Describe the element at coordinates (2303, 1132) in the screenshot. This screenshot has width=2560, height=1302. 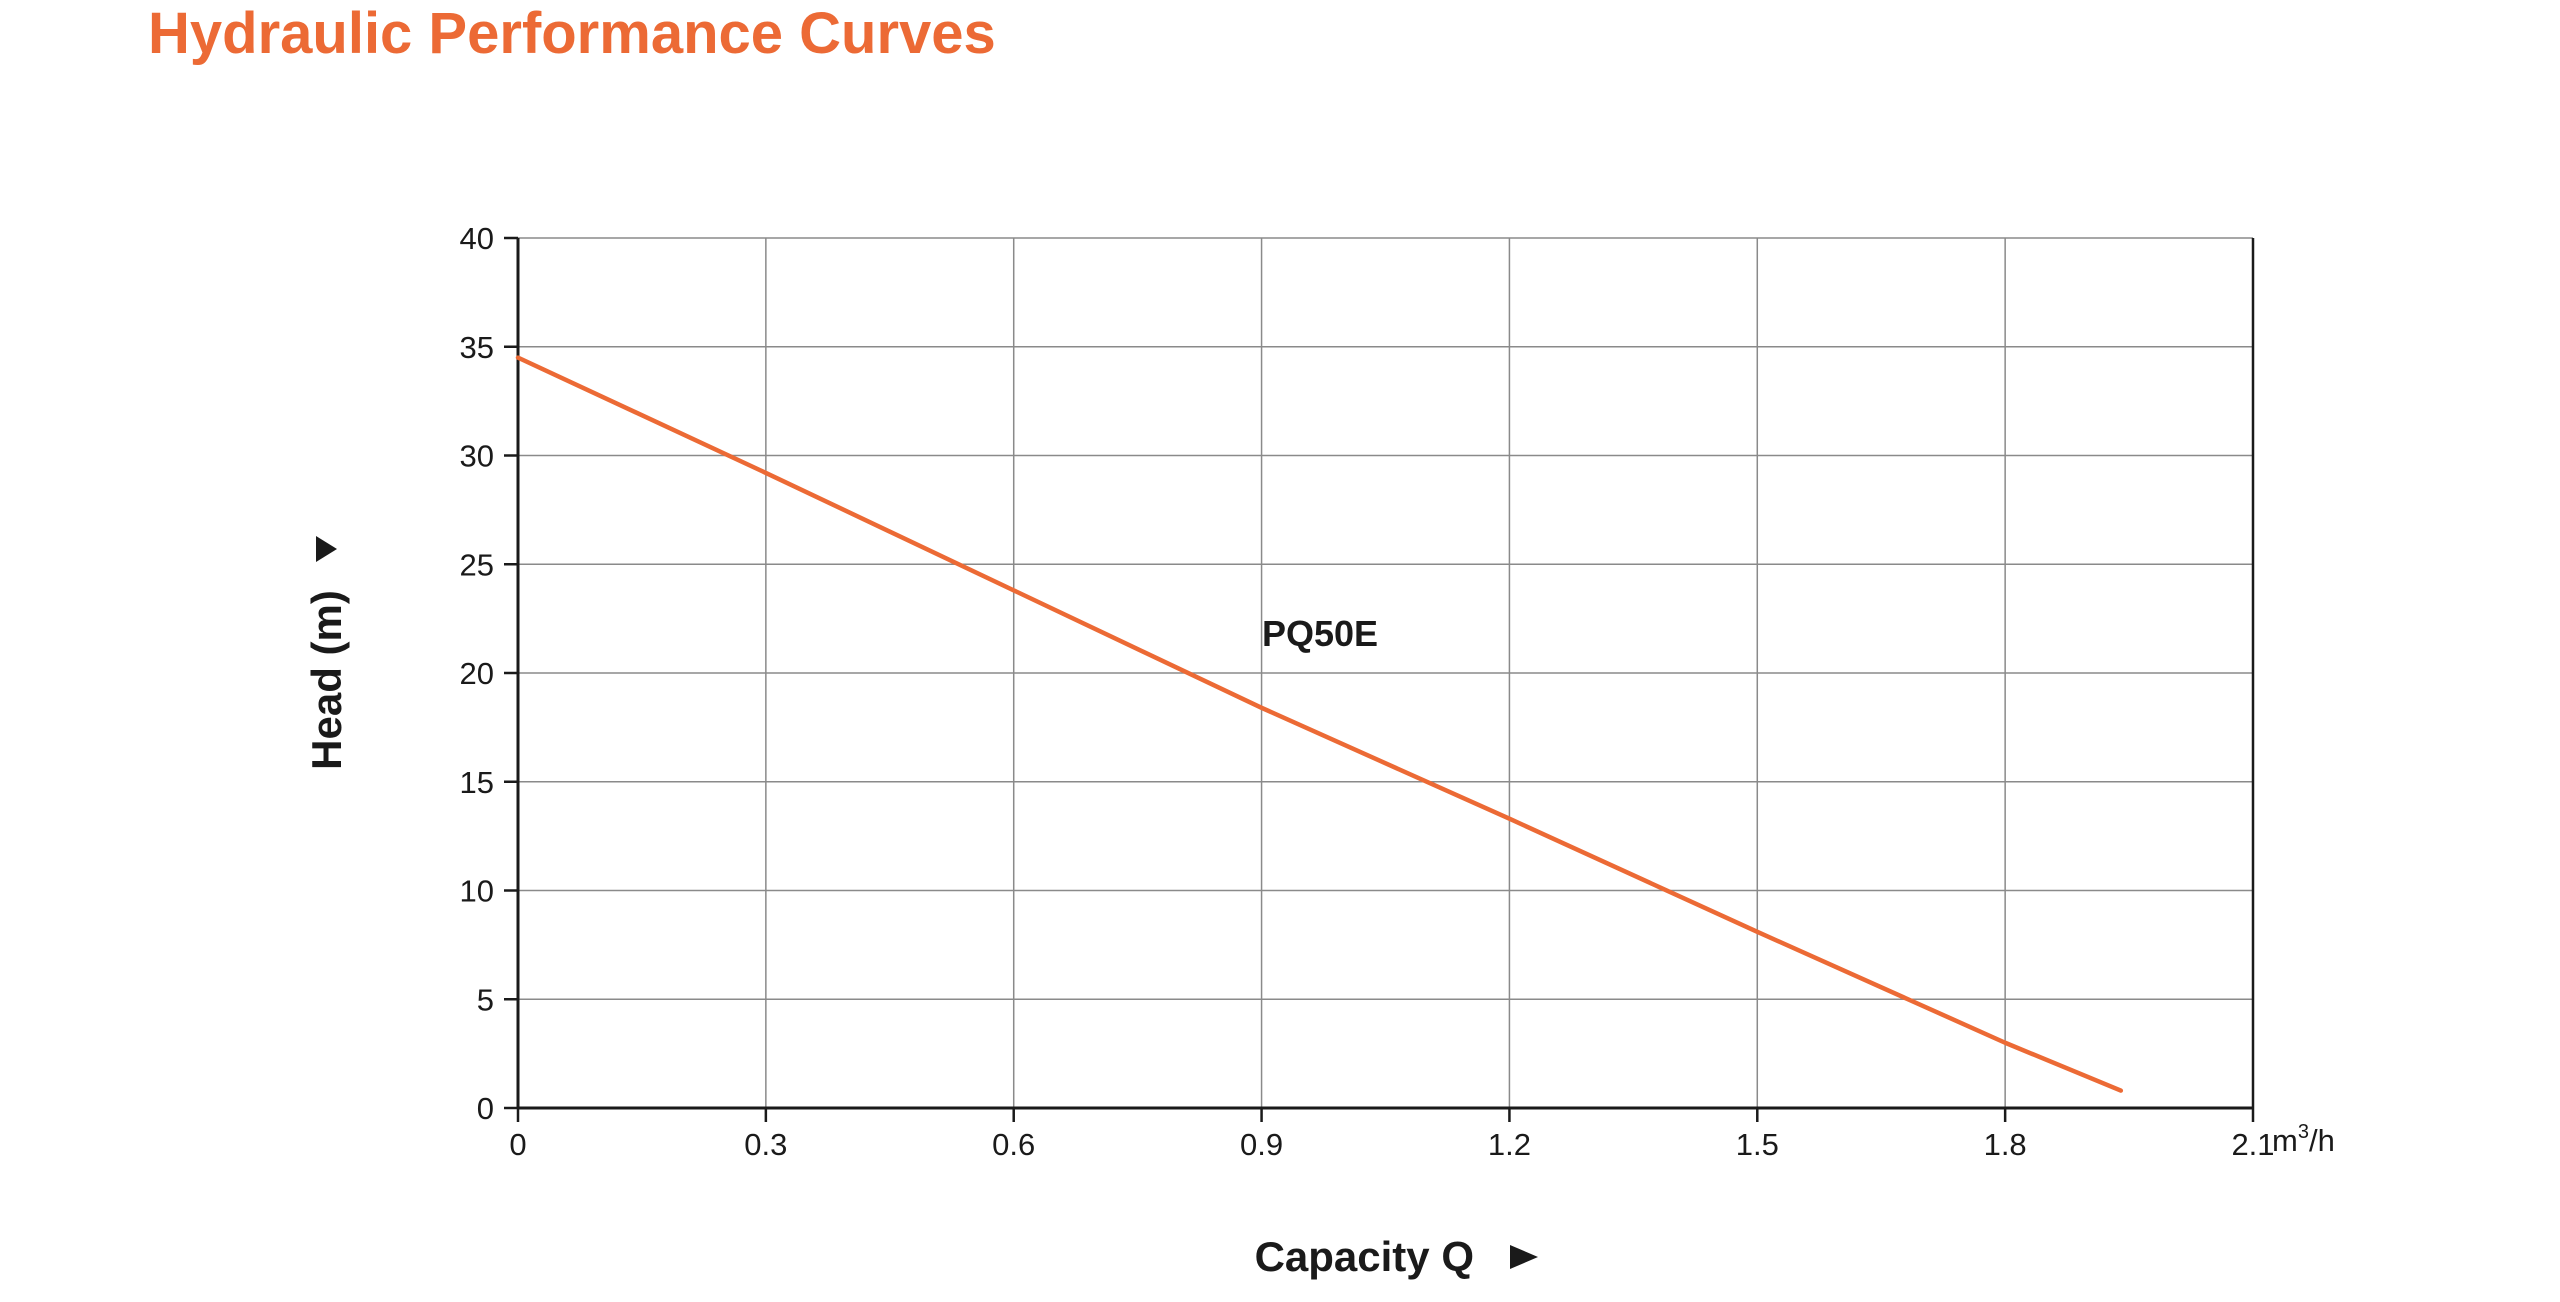
I see `x-unit-superscript: 3` at that location.